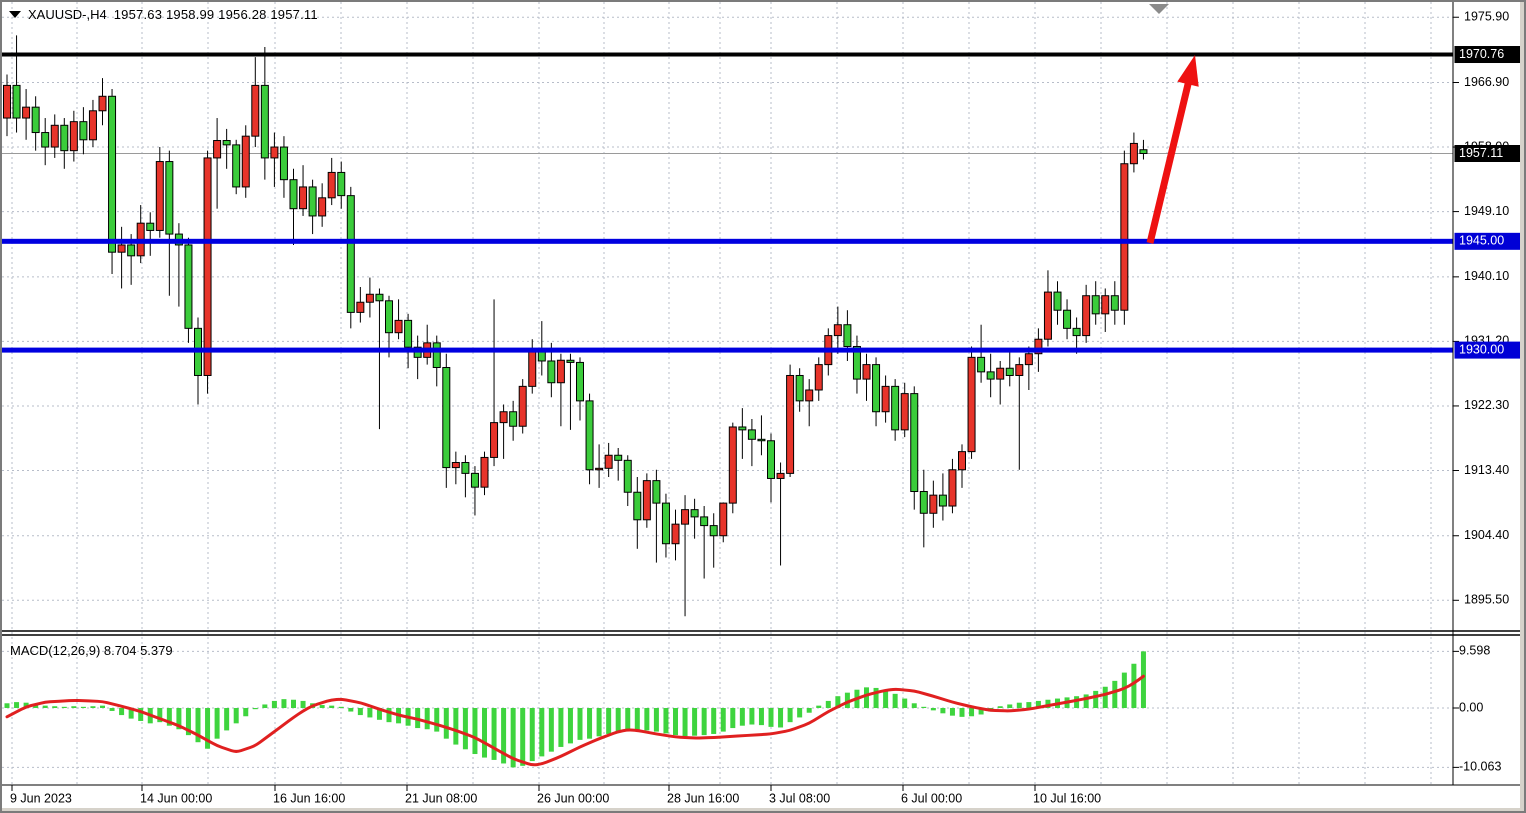 The image size is (1526, 813). I want to click on price-axis-label: 1940.10, so click(1486, 276).